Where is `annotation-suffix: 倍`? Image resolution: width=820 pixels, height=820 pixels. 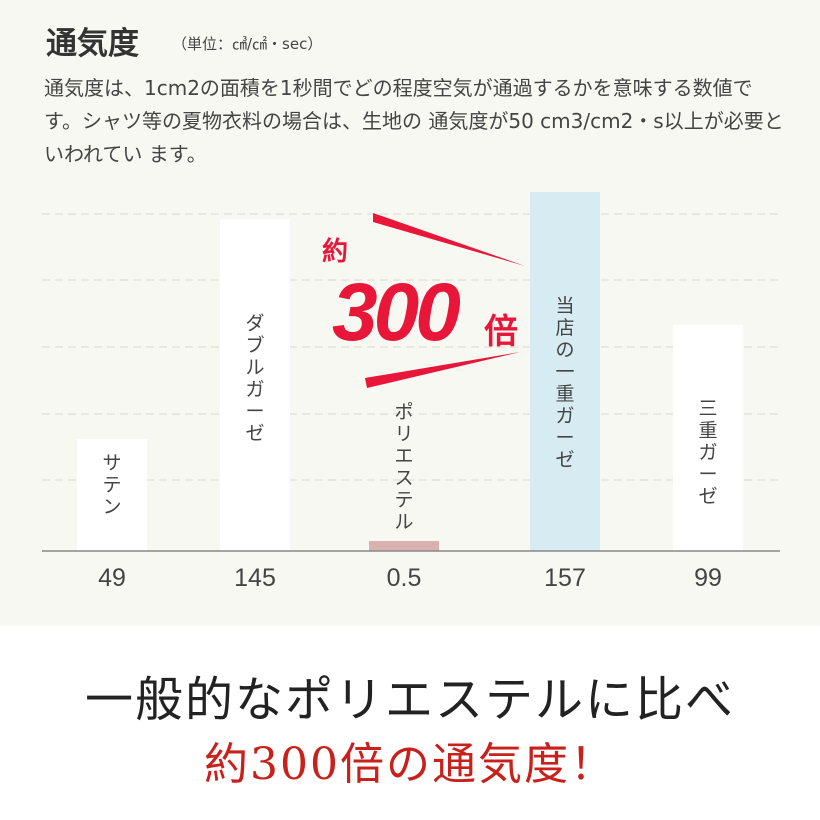
annotation-suffix: 倍 is located at coordinates (501, 332).